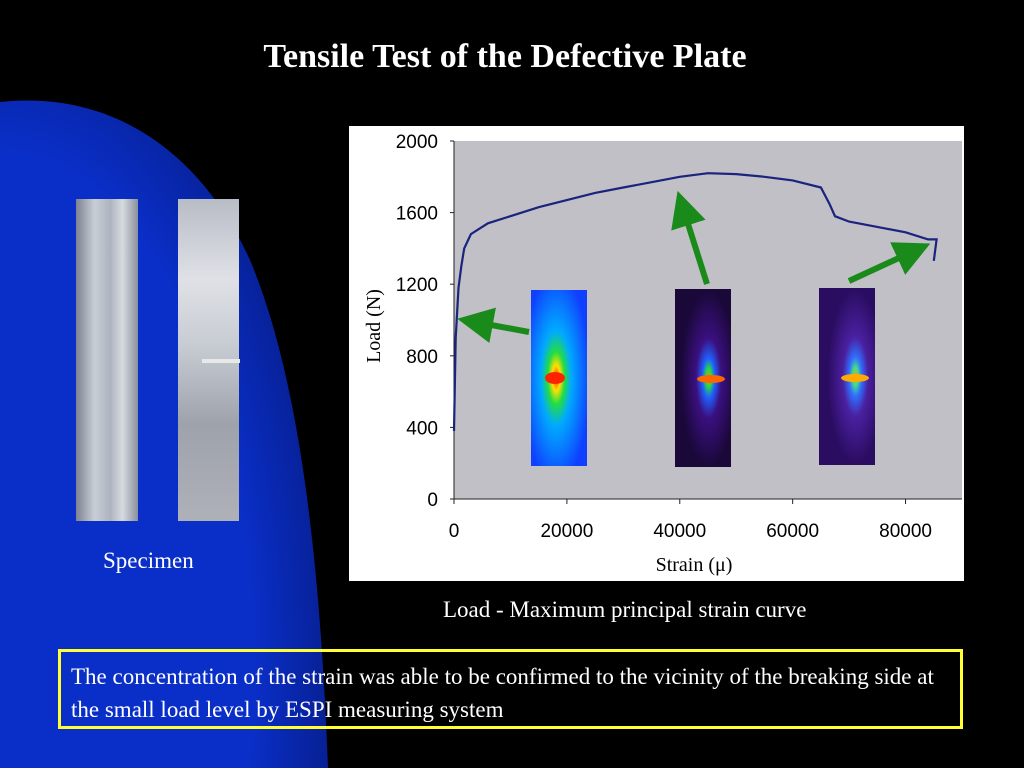 The image size is (1024, 768). I want to click on x-tick-label: 80000, so click(905, 531).